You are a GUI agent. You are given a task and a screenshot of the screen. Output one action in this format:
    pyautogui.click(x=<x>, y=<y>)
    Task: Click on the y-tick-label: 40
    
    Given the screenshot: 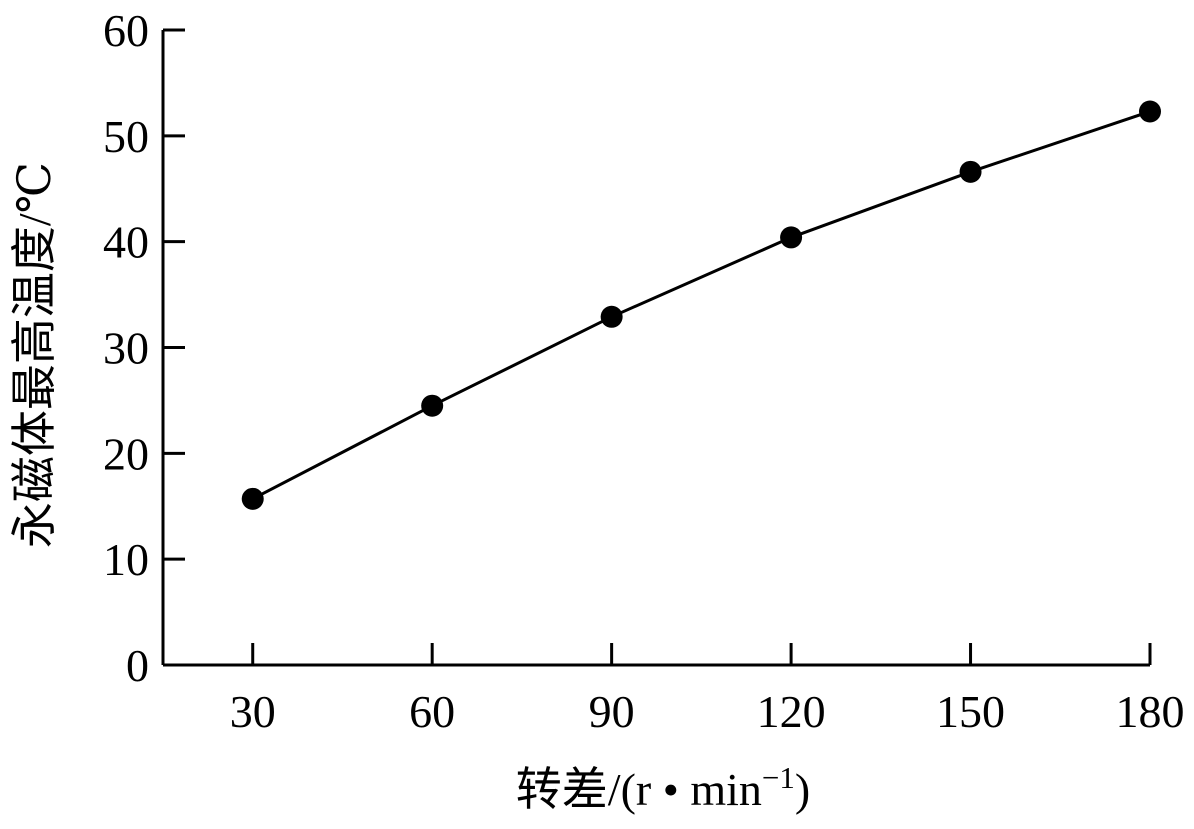 What is the action you would take?
    pyautogui.click(x=126, y=242)
    